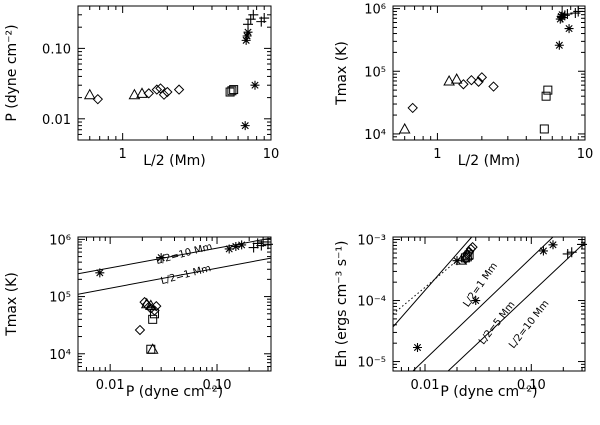 The width and height of the screenshot is (600, 425). I want to click on y-axis-label: Eh (ergs cm⁻³ s⁻¹), so click(342, 304).